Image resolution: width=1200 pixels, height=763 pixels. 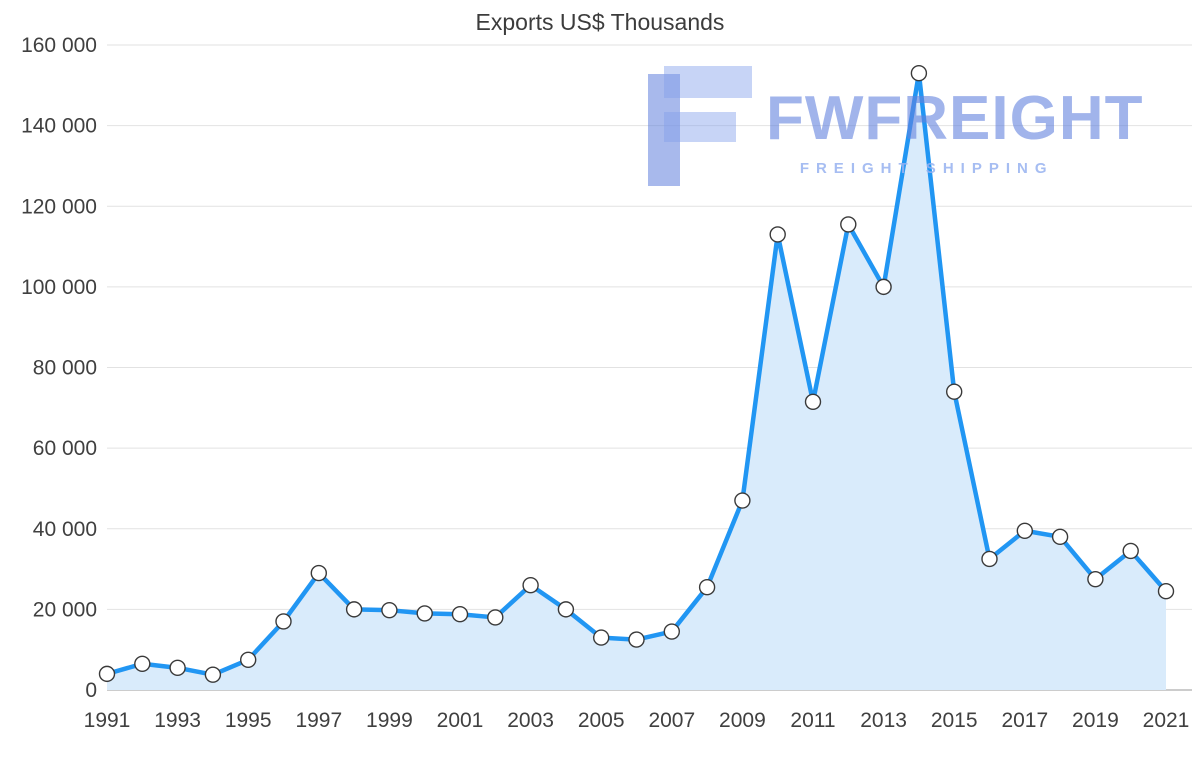 I want to click on x-axis-label: 2015, so click(x=954, y=720).